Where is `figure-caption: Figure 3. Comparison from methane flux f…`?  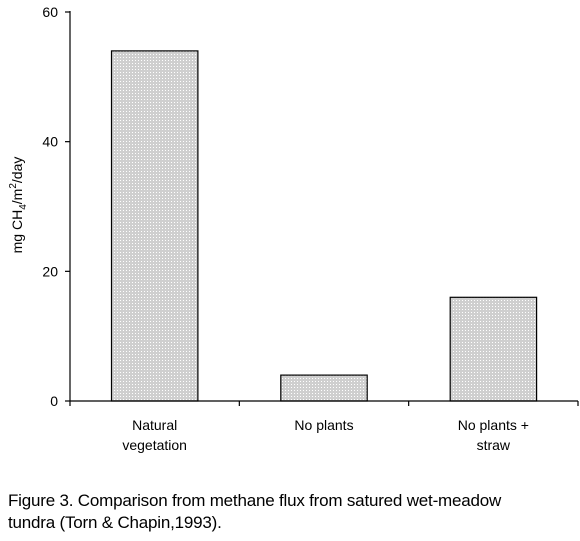 figure-caption: Figure 3. Comparison from methane flux f… is located at coordinates (293, 512).